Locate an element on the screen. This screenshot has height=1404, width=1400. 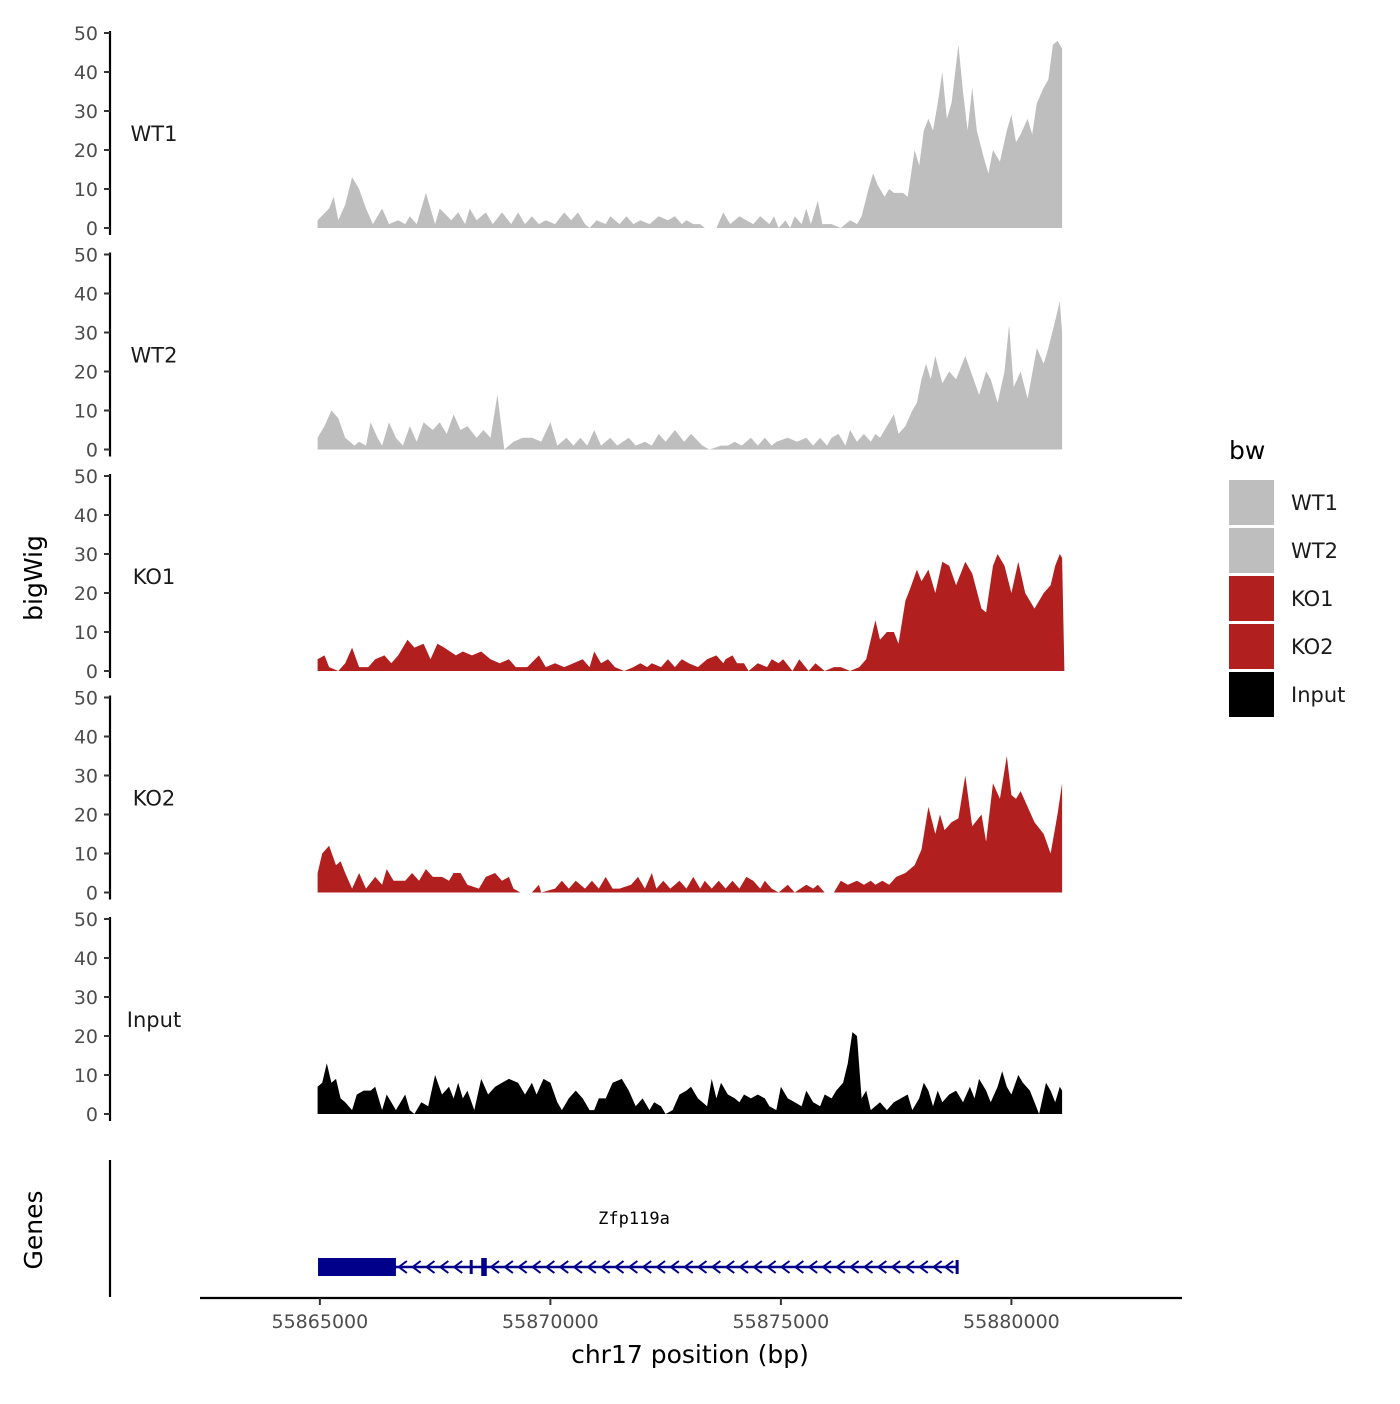
x-axis: 55865000 55870000 55875000 55880000 is located at coordinates (691, 1314).